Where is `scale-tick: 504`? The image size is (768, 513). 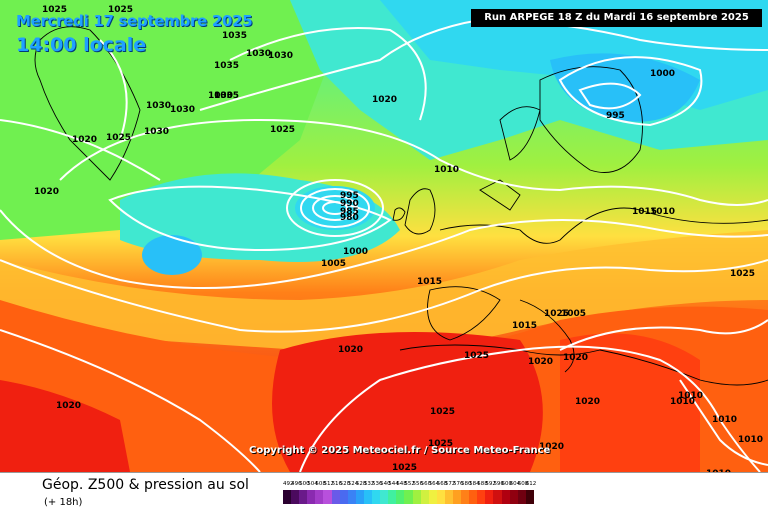
scale-tick: 504 is located at coordinates (312, 484).